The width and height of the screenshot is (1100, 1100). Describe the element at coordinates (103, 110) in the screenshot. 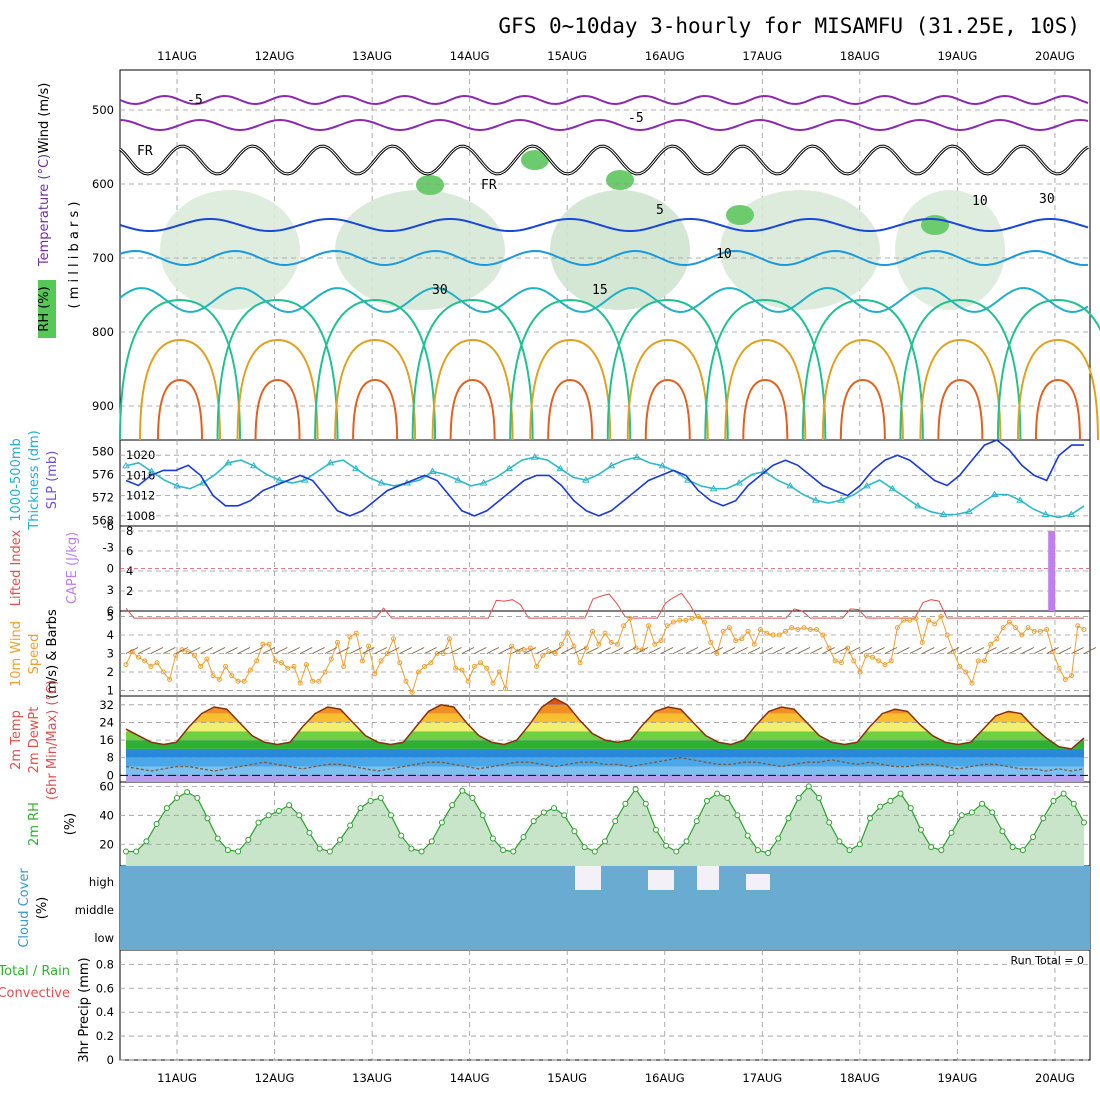

I see `pressure-tick-label: 500` at that location.